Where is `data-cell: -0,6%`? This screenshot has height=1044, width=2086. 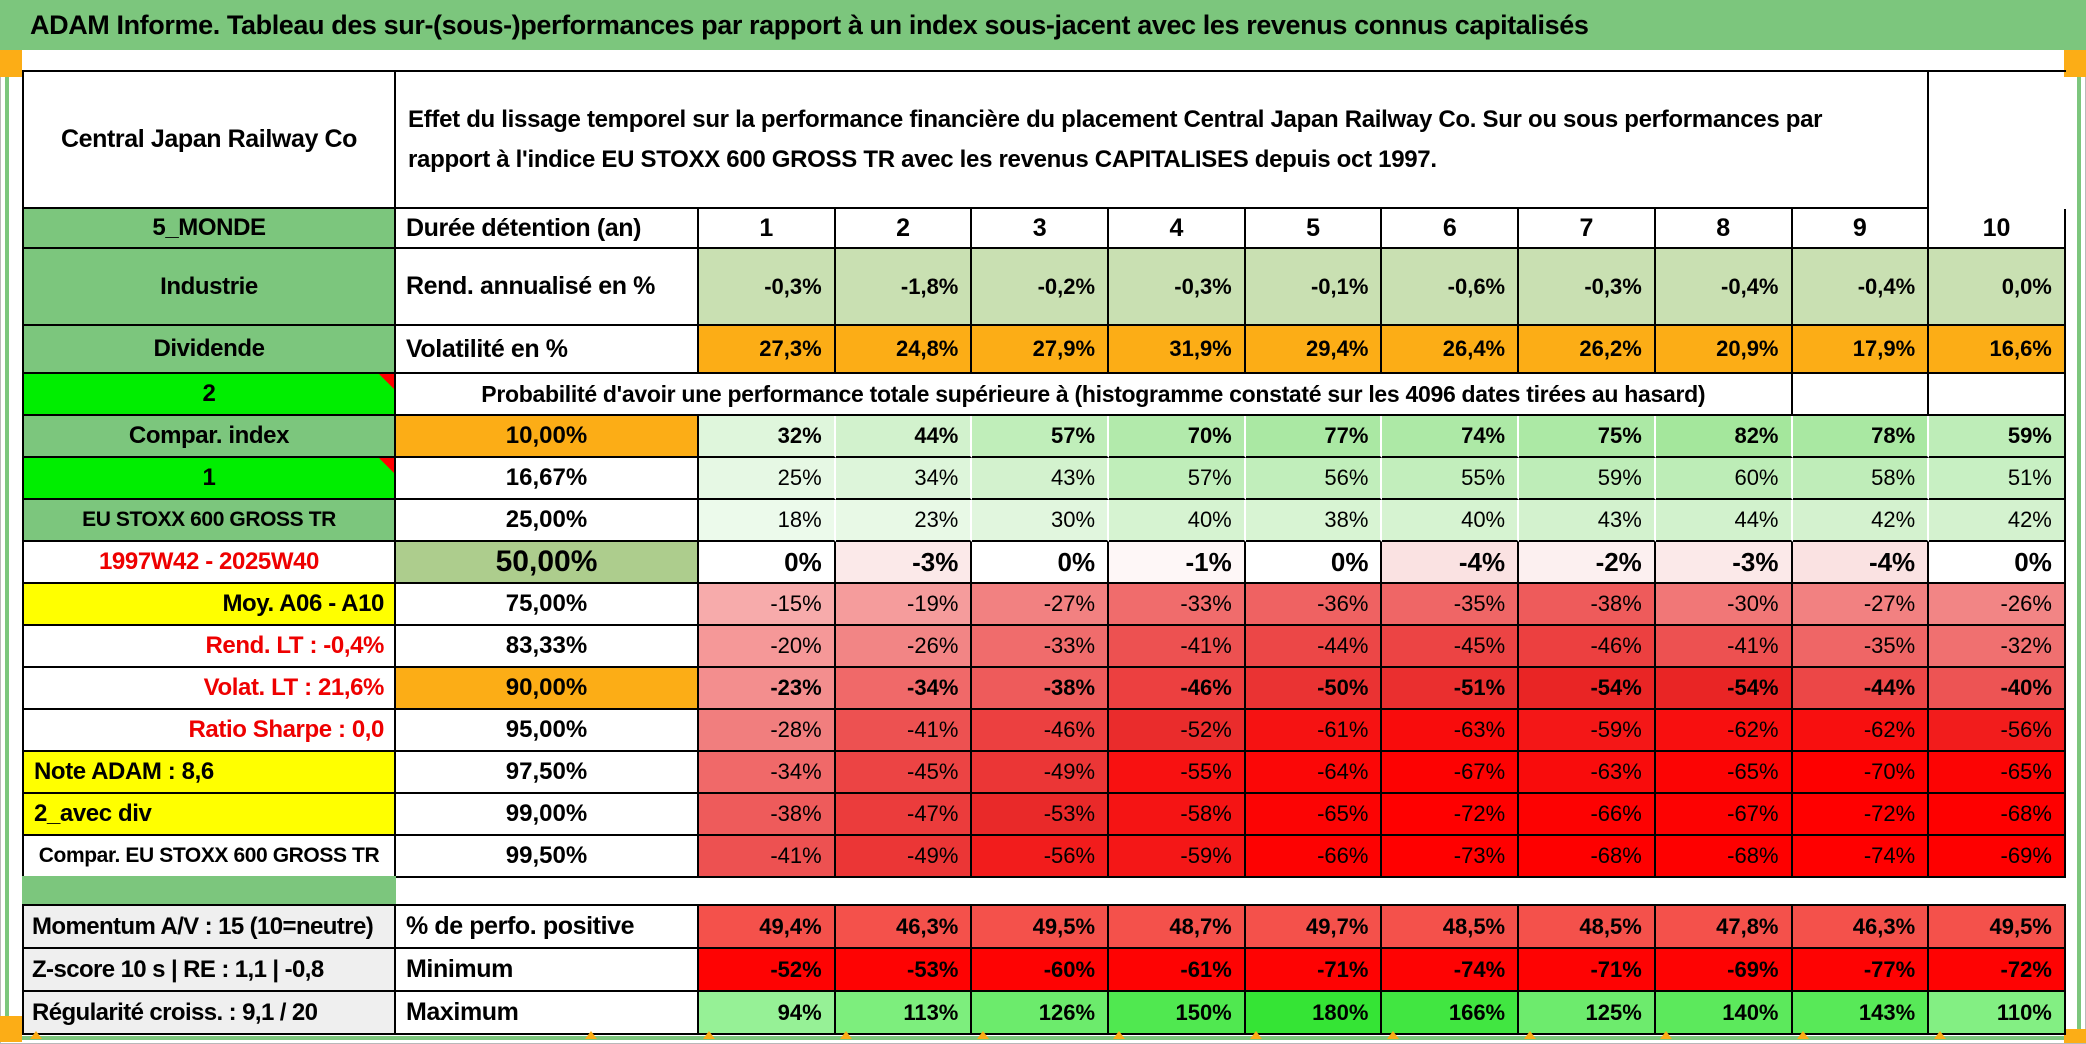
data-cell: -0,6% is located at coordinates (1451, 287).